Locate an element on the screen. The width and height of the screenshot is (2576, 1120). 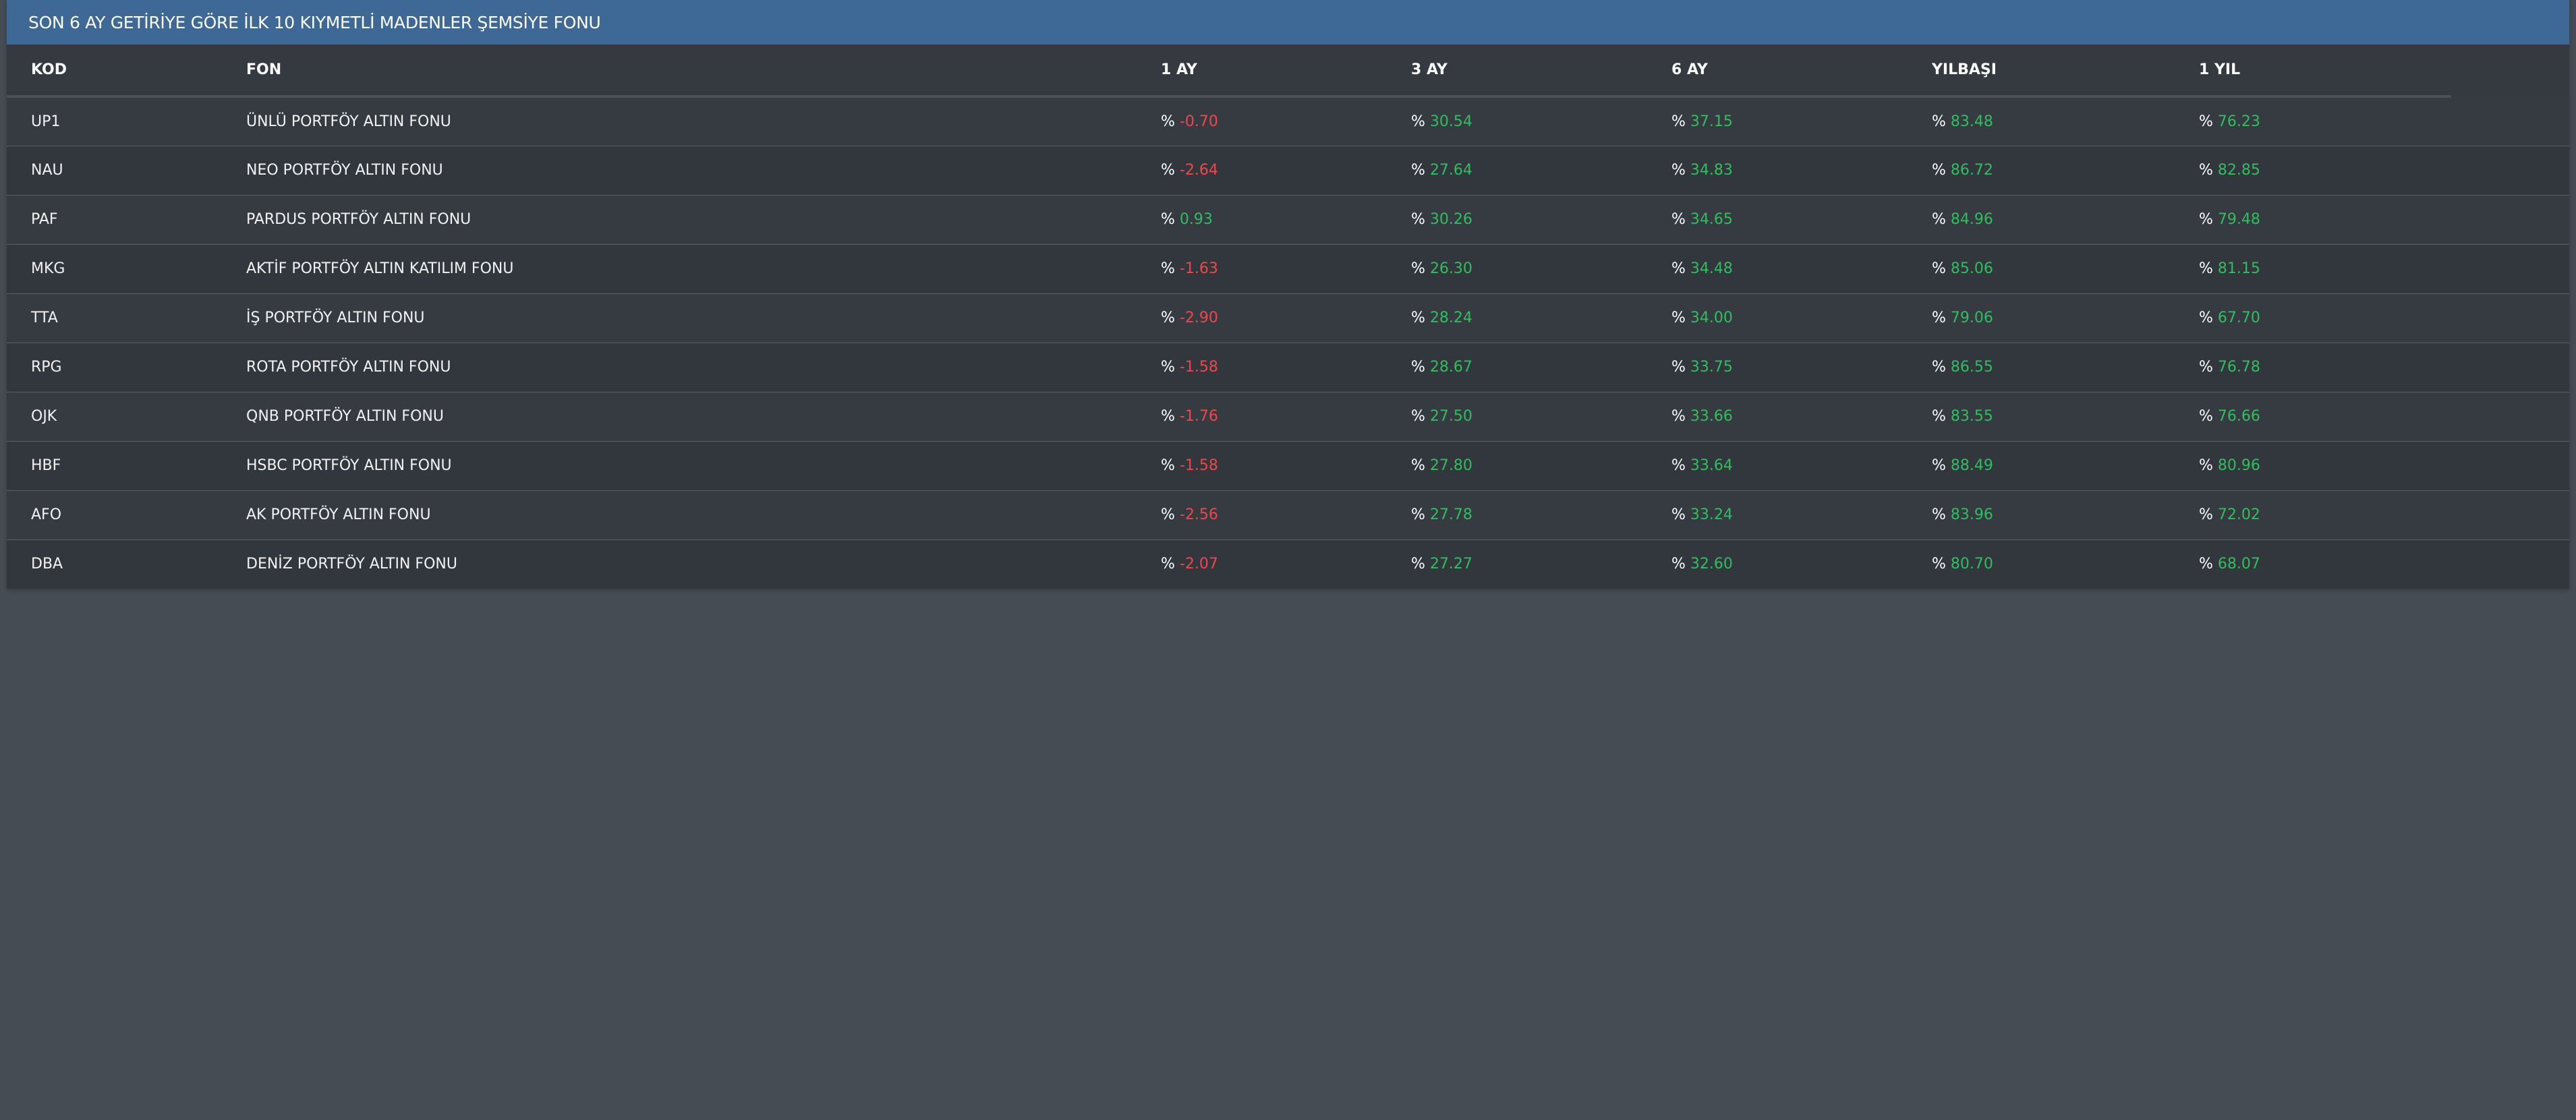
return-1-ay: % -2.64 is located at coordinates (1262, 170).